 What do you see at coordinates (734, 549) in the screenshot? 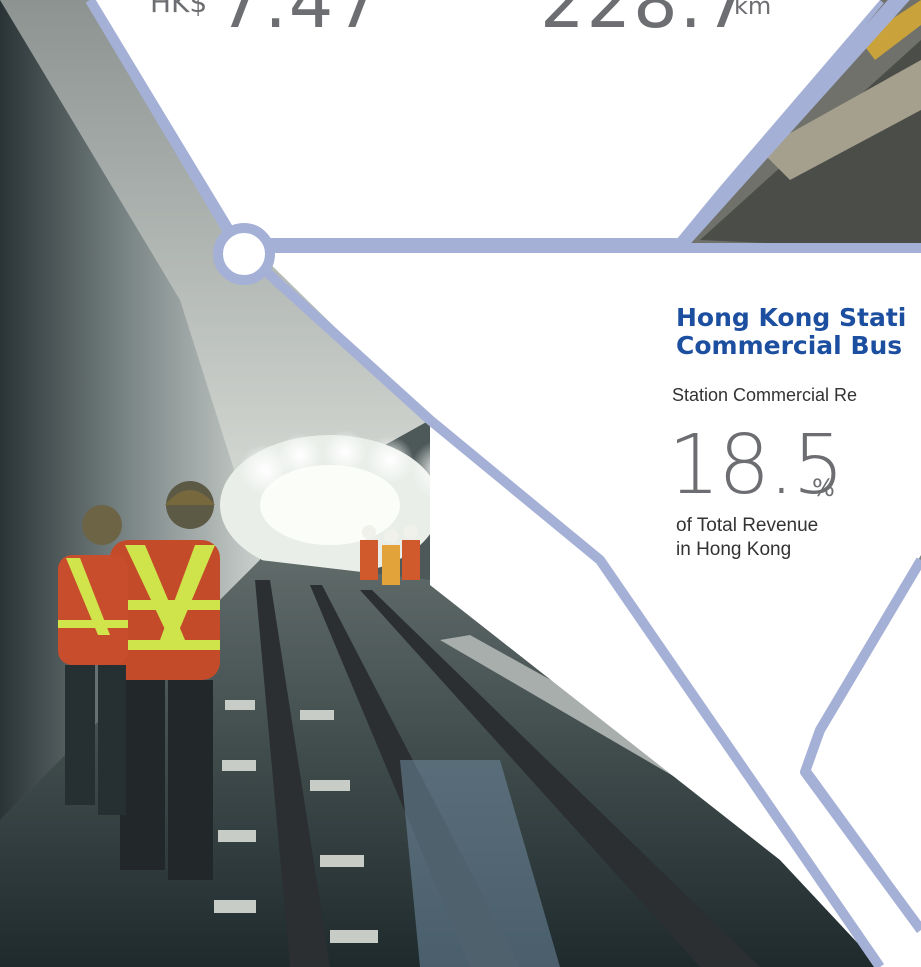
I see `caption-line2: in Hong Kong` at bounding box center [734, 549].